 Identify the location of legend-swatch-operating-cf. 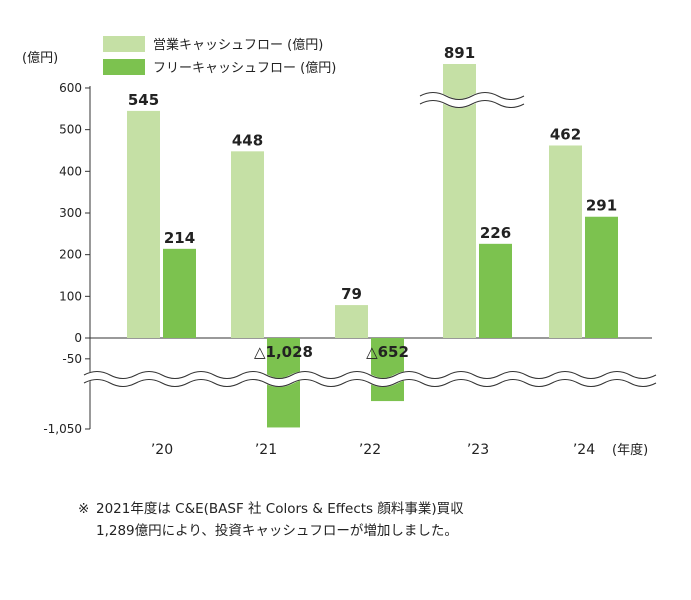
(124, 43).